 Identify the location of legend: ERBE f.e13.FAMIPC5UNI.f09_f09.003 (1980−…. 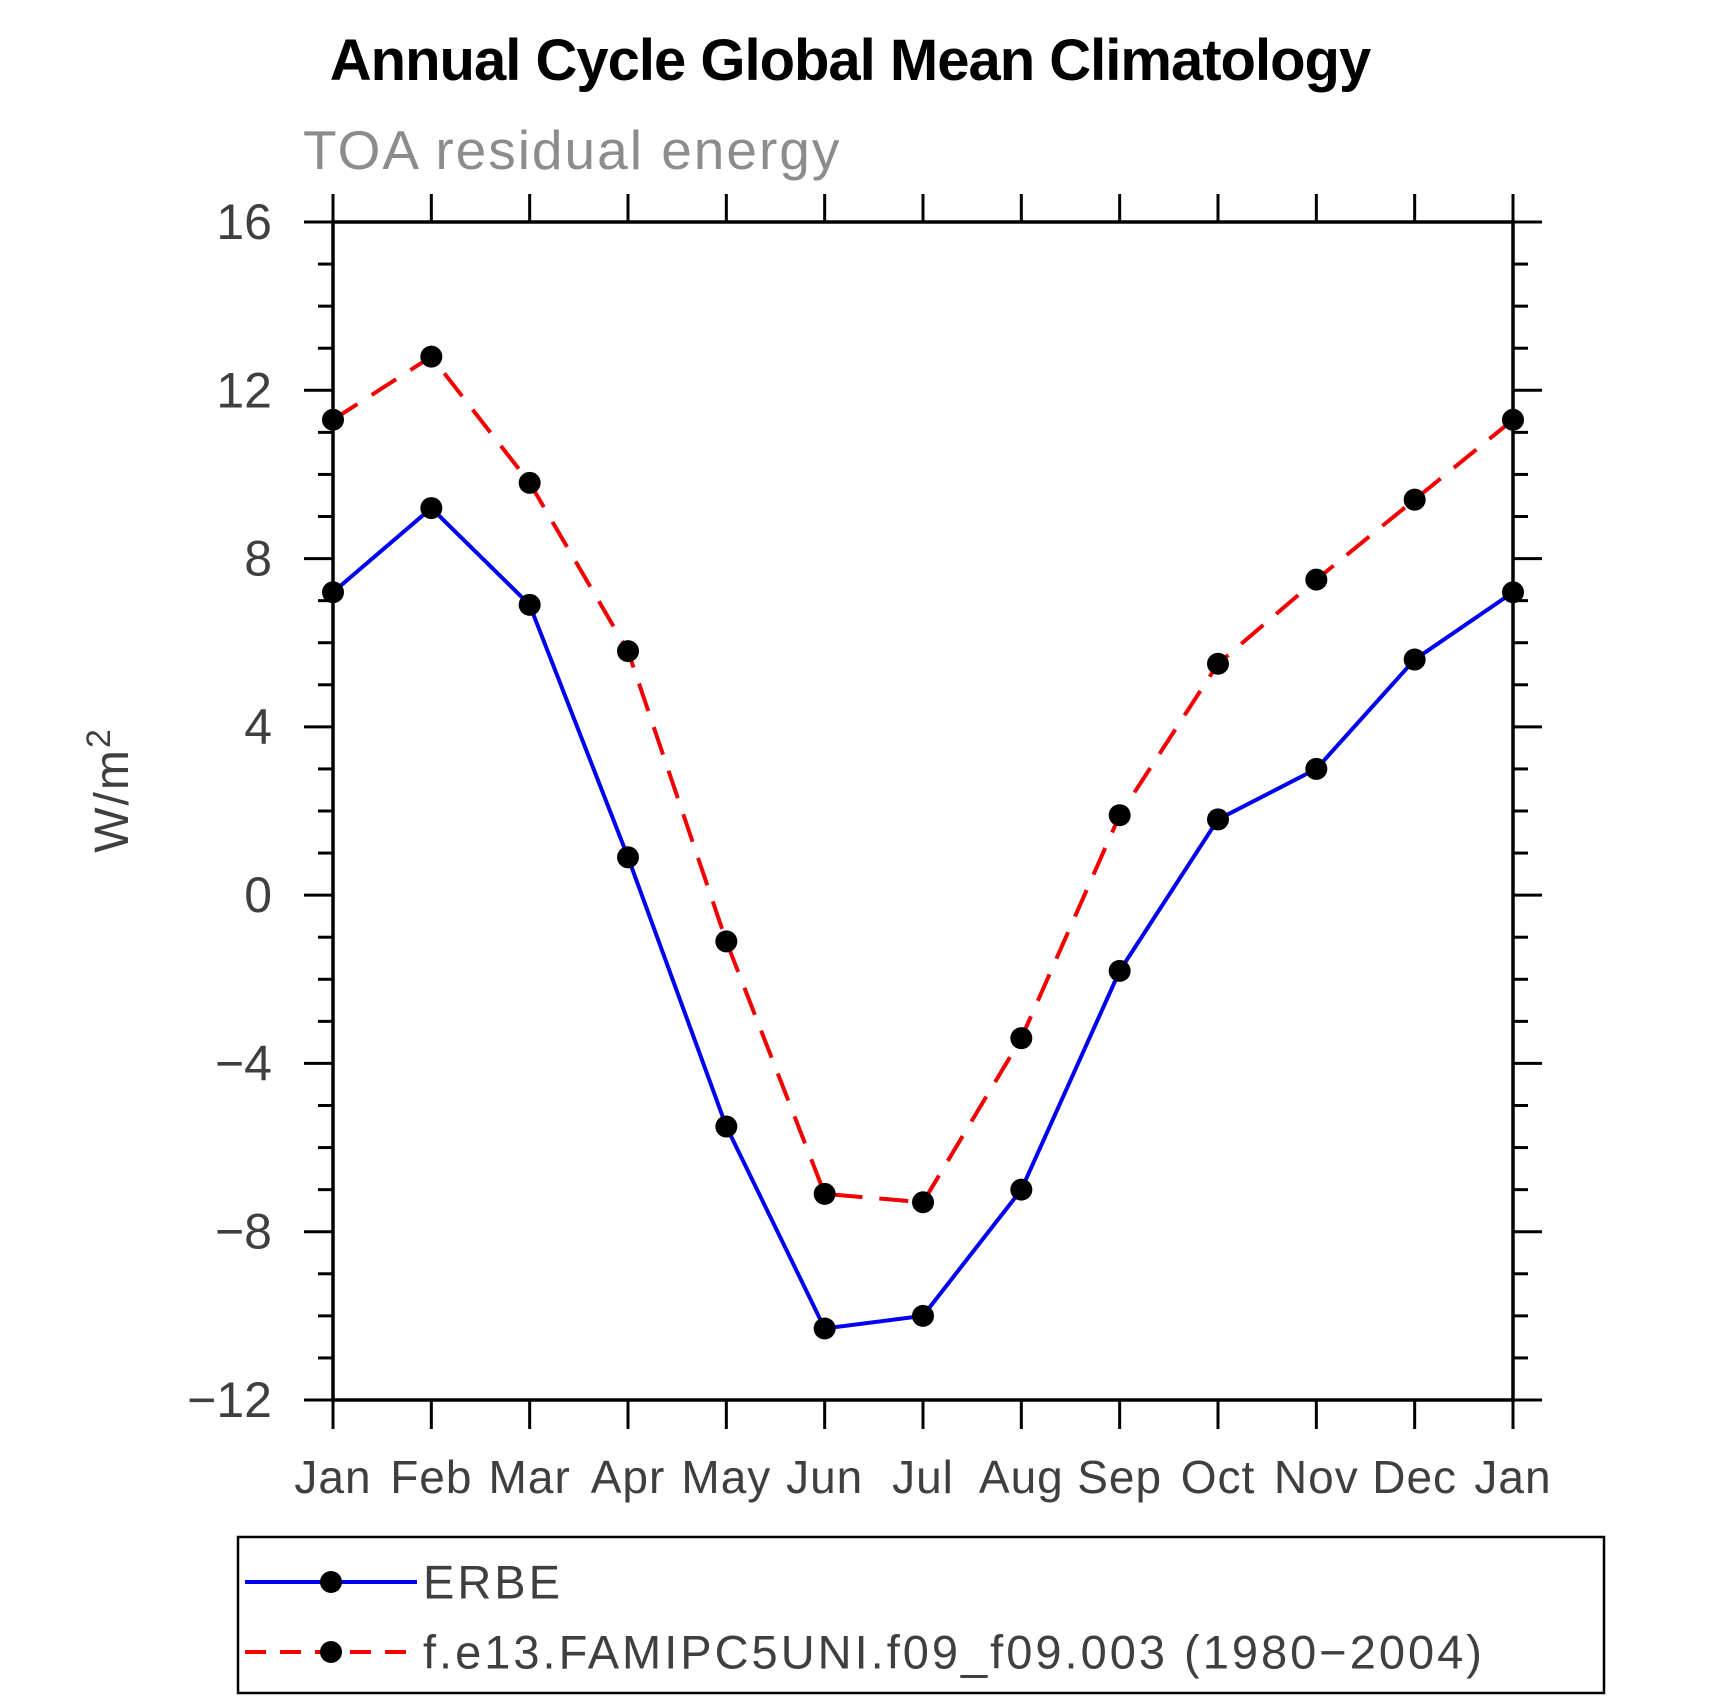
(921, 1615).